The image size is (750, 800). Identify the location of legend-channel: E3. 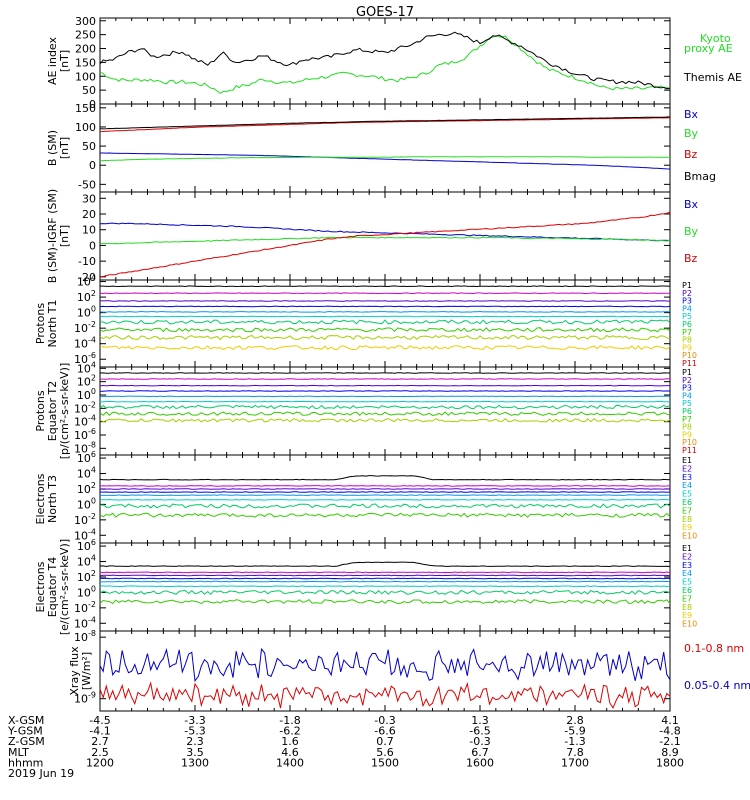
(687, 477).